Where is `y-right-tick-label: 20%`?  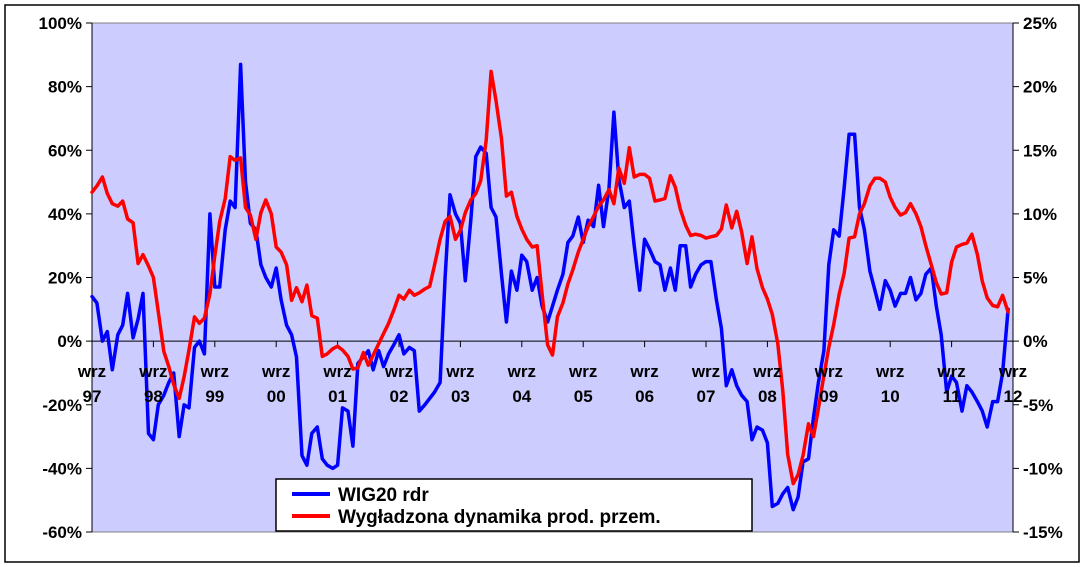
y-right-tick-label: 20% is located at coordinates (1040, 87).